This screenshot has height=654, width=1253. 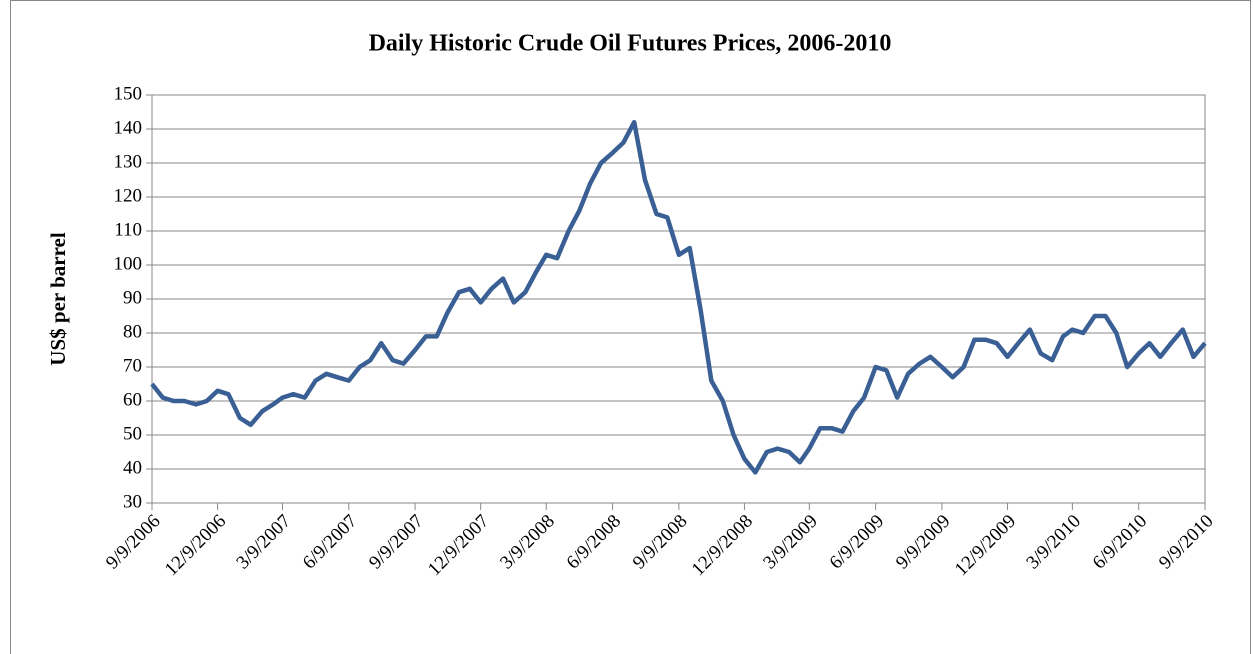 What do you see at coordinates (128, 263) in the screenshot?
I see `y-tick-label: 100` at bounding box center [128, 263].